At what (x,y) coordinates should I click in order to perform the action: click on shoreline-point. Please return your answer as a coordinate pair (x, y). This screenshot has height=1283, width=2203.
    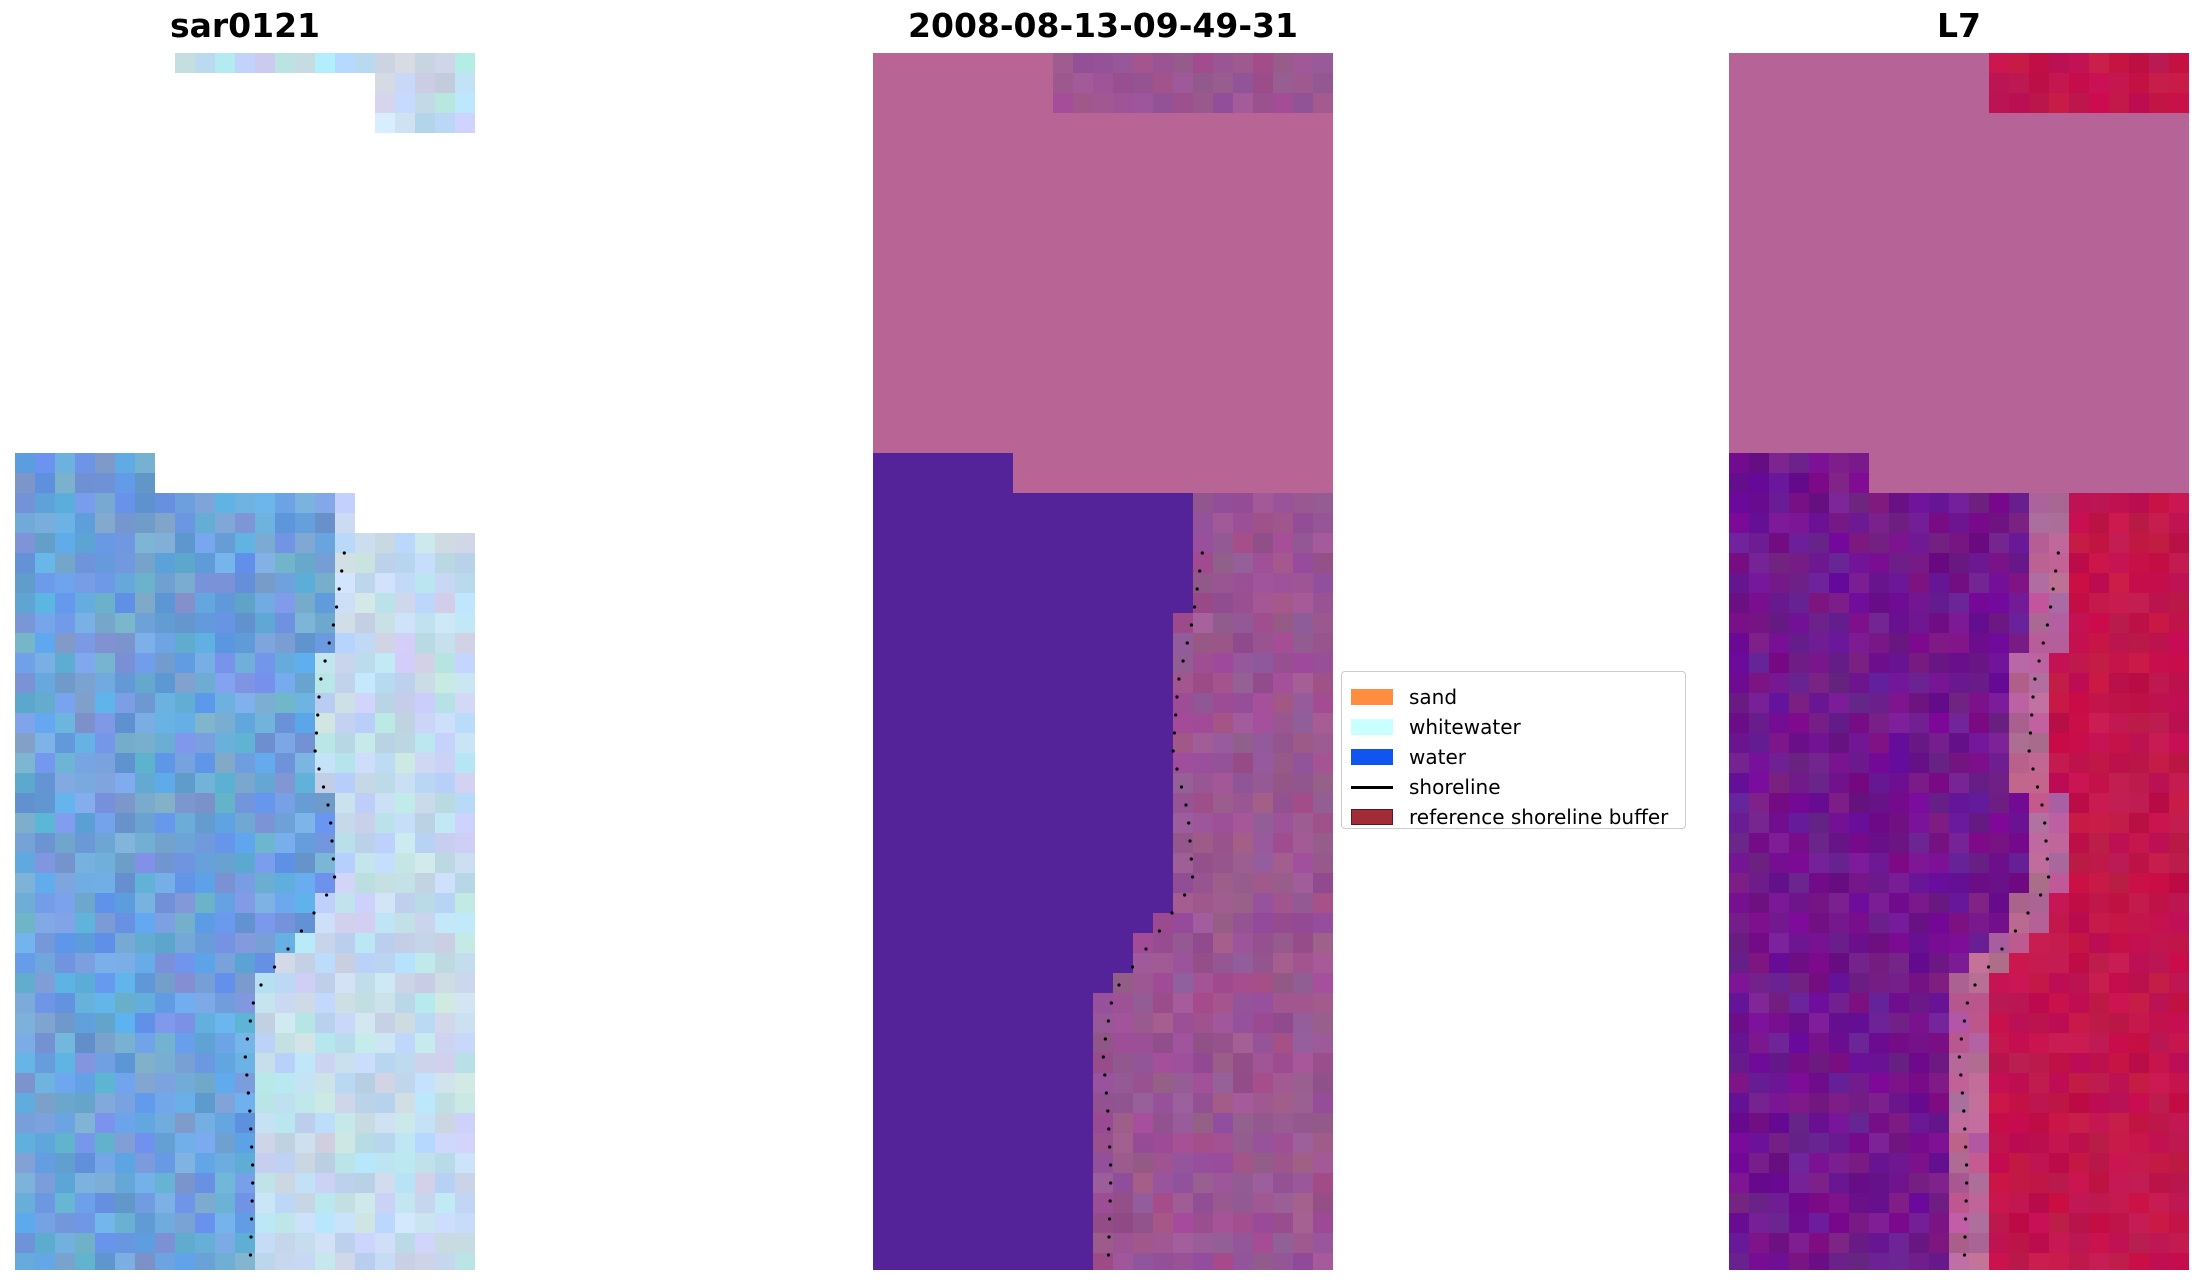
    Looking at the image, I should click on (288, 949).